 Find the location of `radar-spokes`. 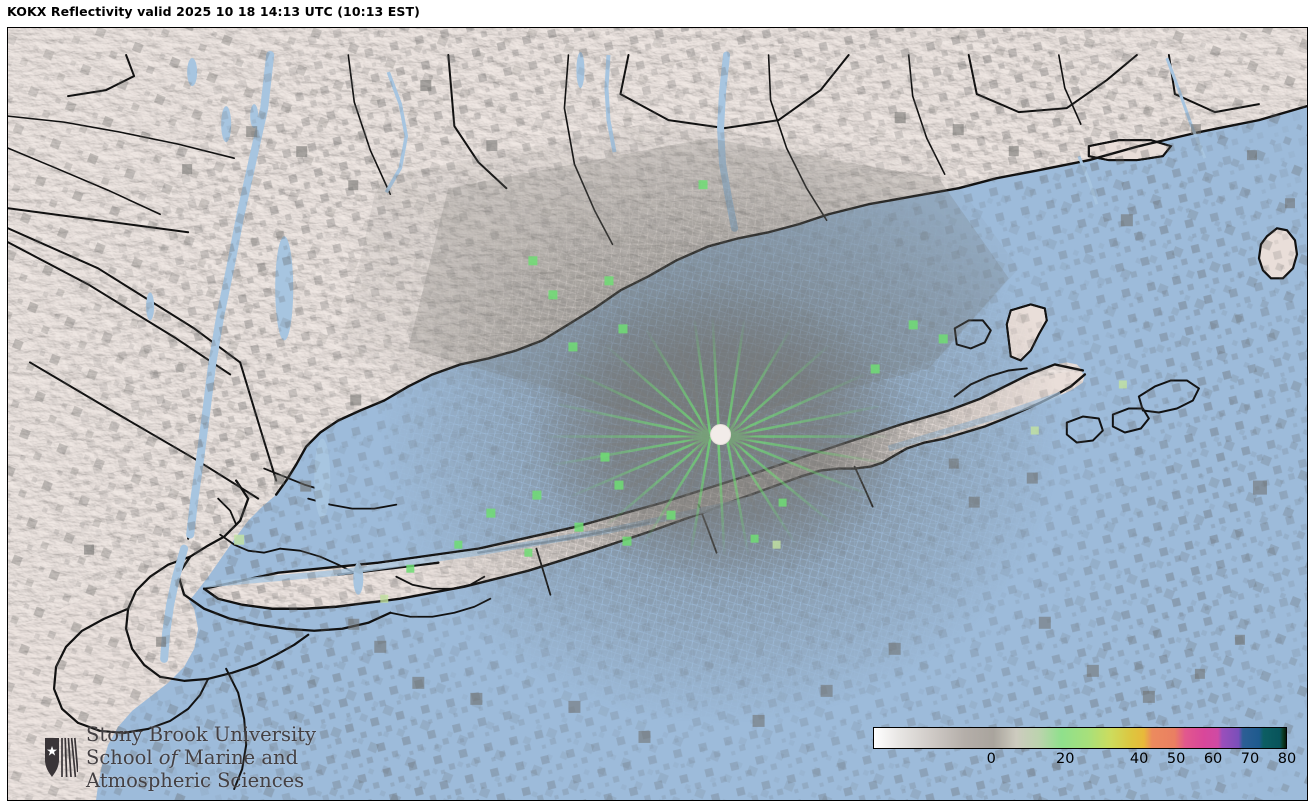

radar-spokes is located at coordinates (718, 437).